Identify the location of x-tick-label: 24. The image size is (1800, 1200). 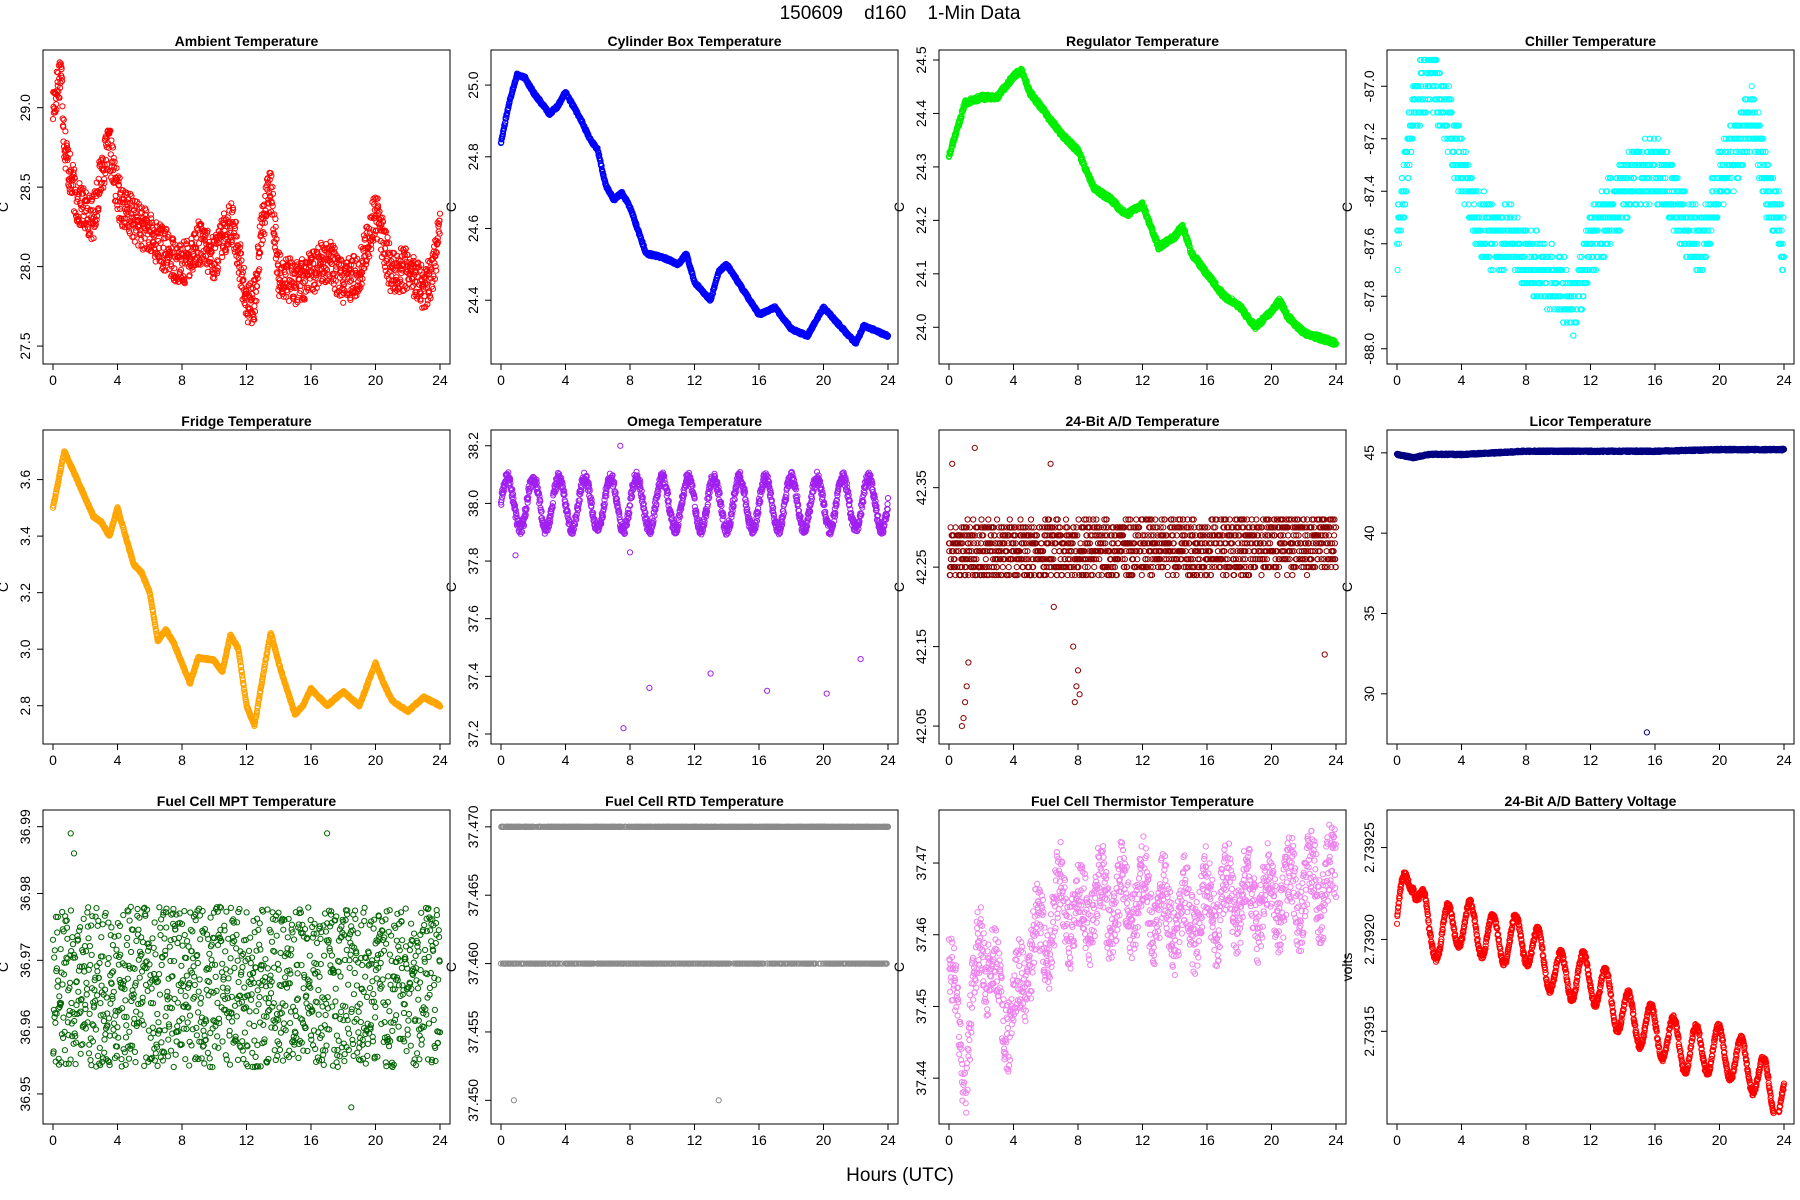
(888, 380).